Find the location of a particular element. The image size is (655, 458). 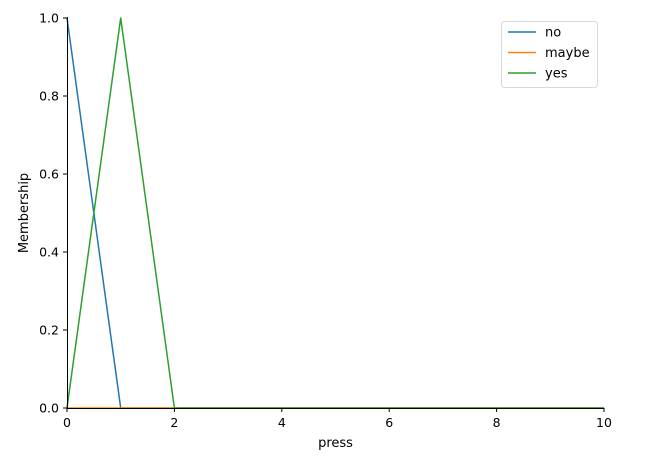

y-tick-label: 0.8 is located at coordinates (49, 96).